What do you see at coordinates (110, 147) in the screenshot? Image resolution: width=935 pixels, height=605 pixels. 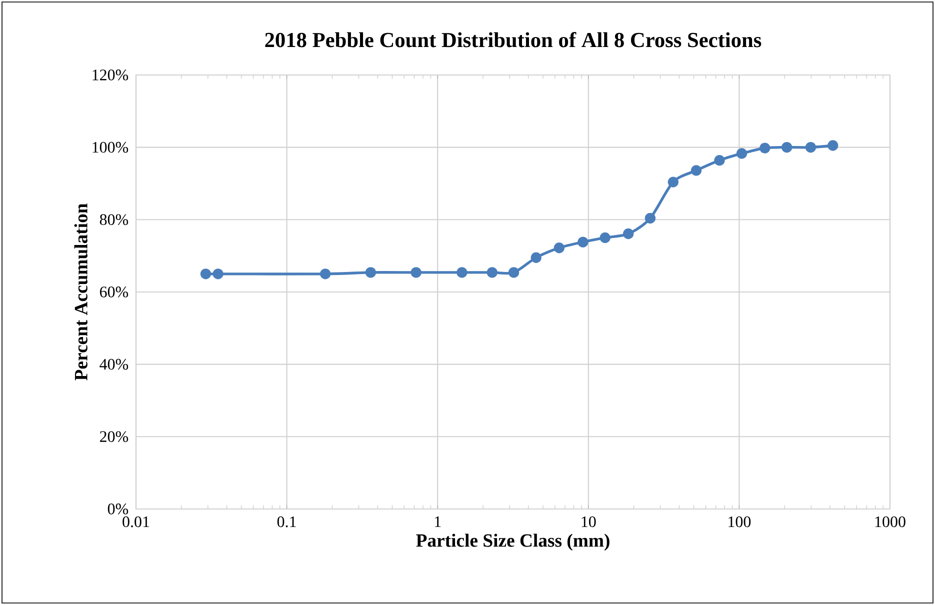 I see `y-tick-label: 100%` at bounding box center [110, 147].